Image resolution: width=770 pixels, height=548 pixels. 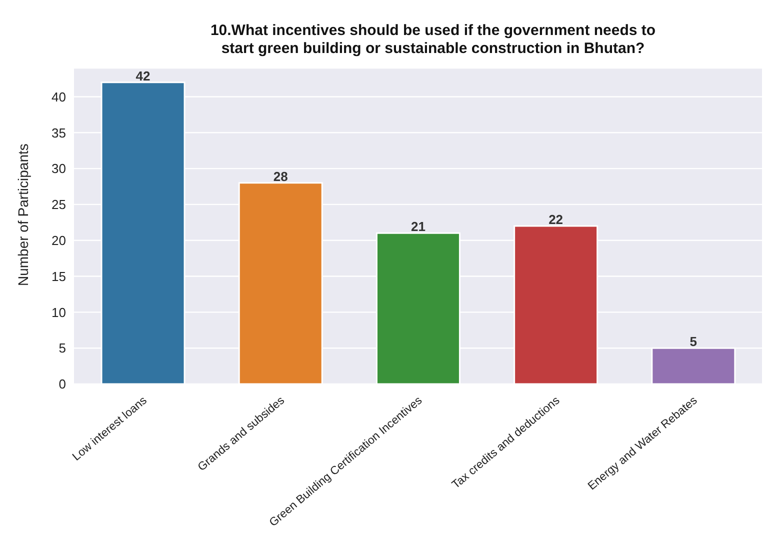 I want to click on y-tick-label: 30, so click(x=59, y=168).